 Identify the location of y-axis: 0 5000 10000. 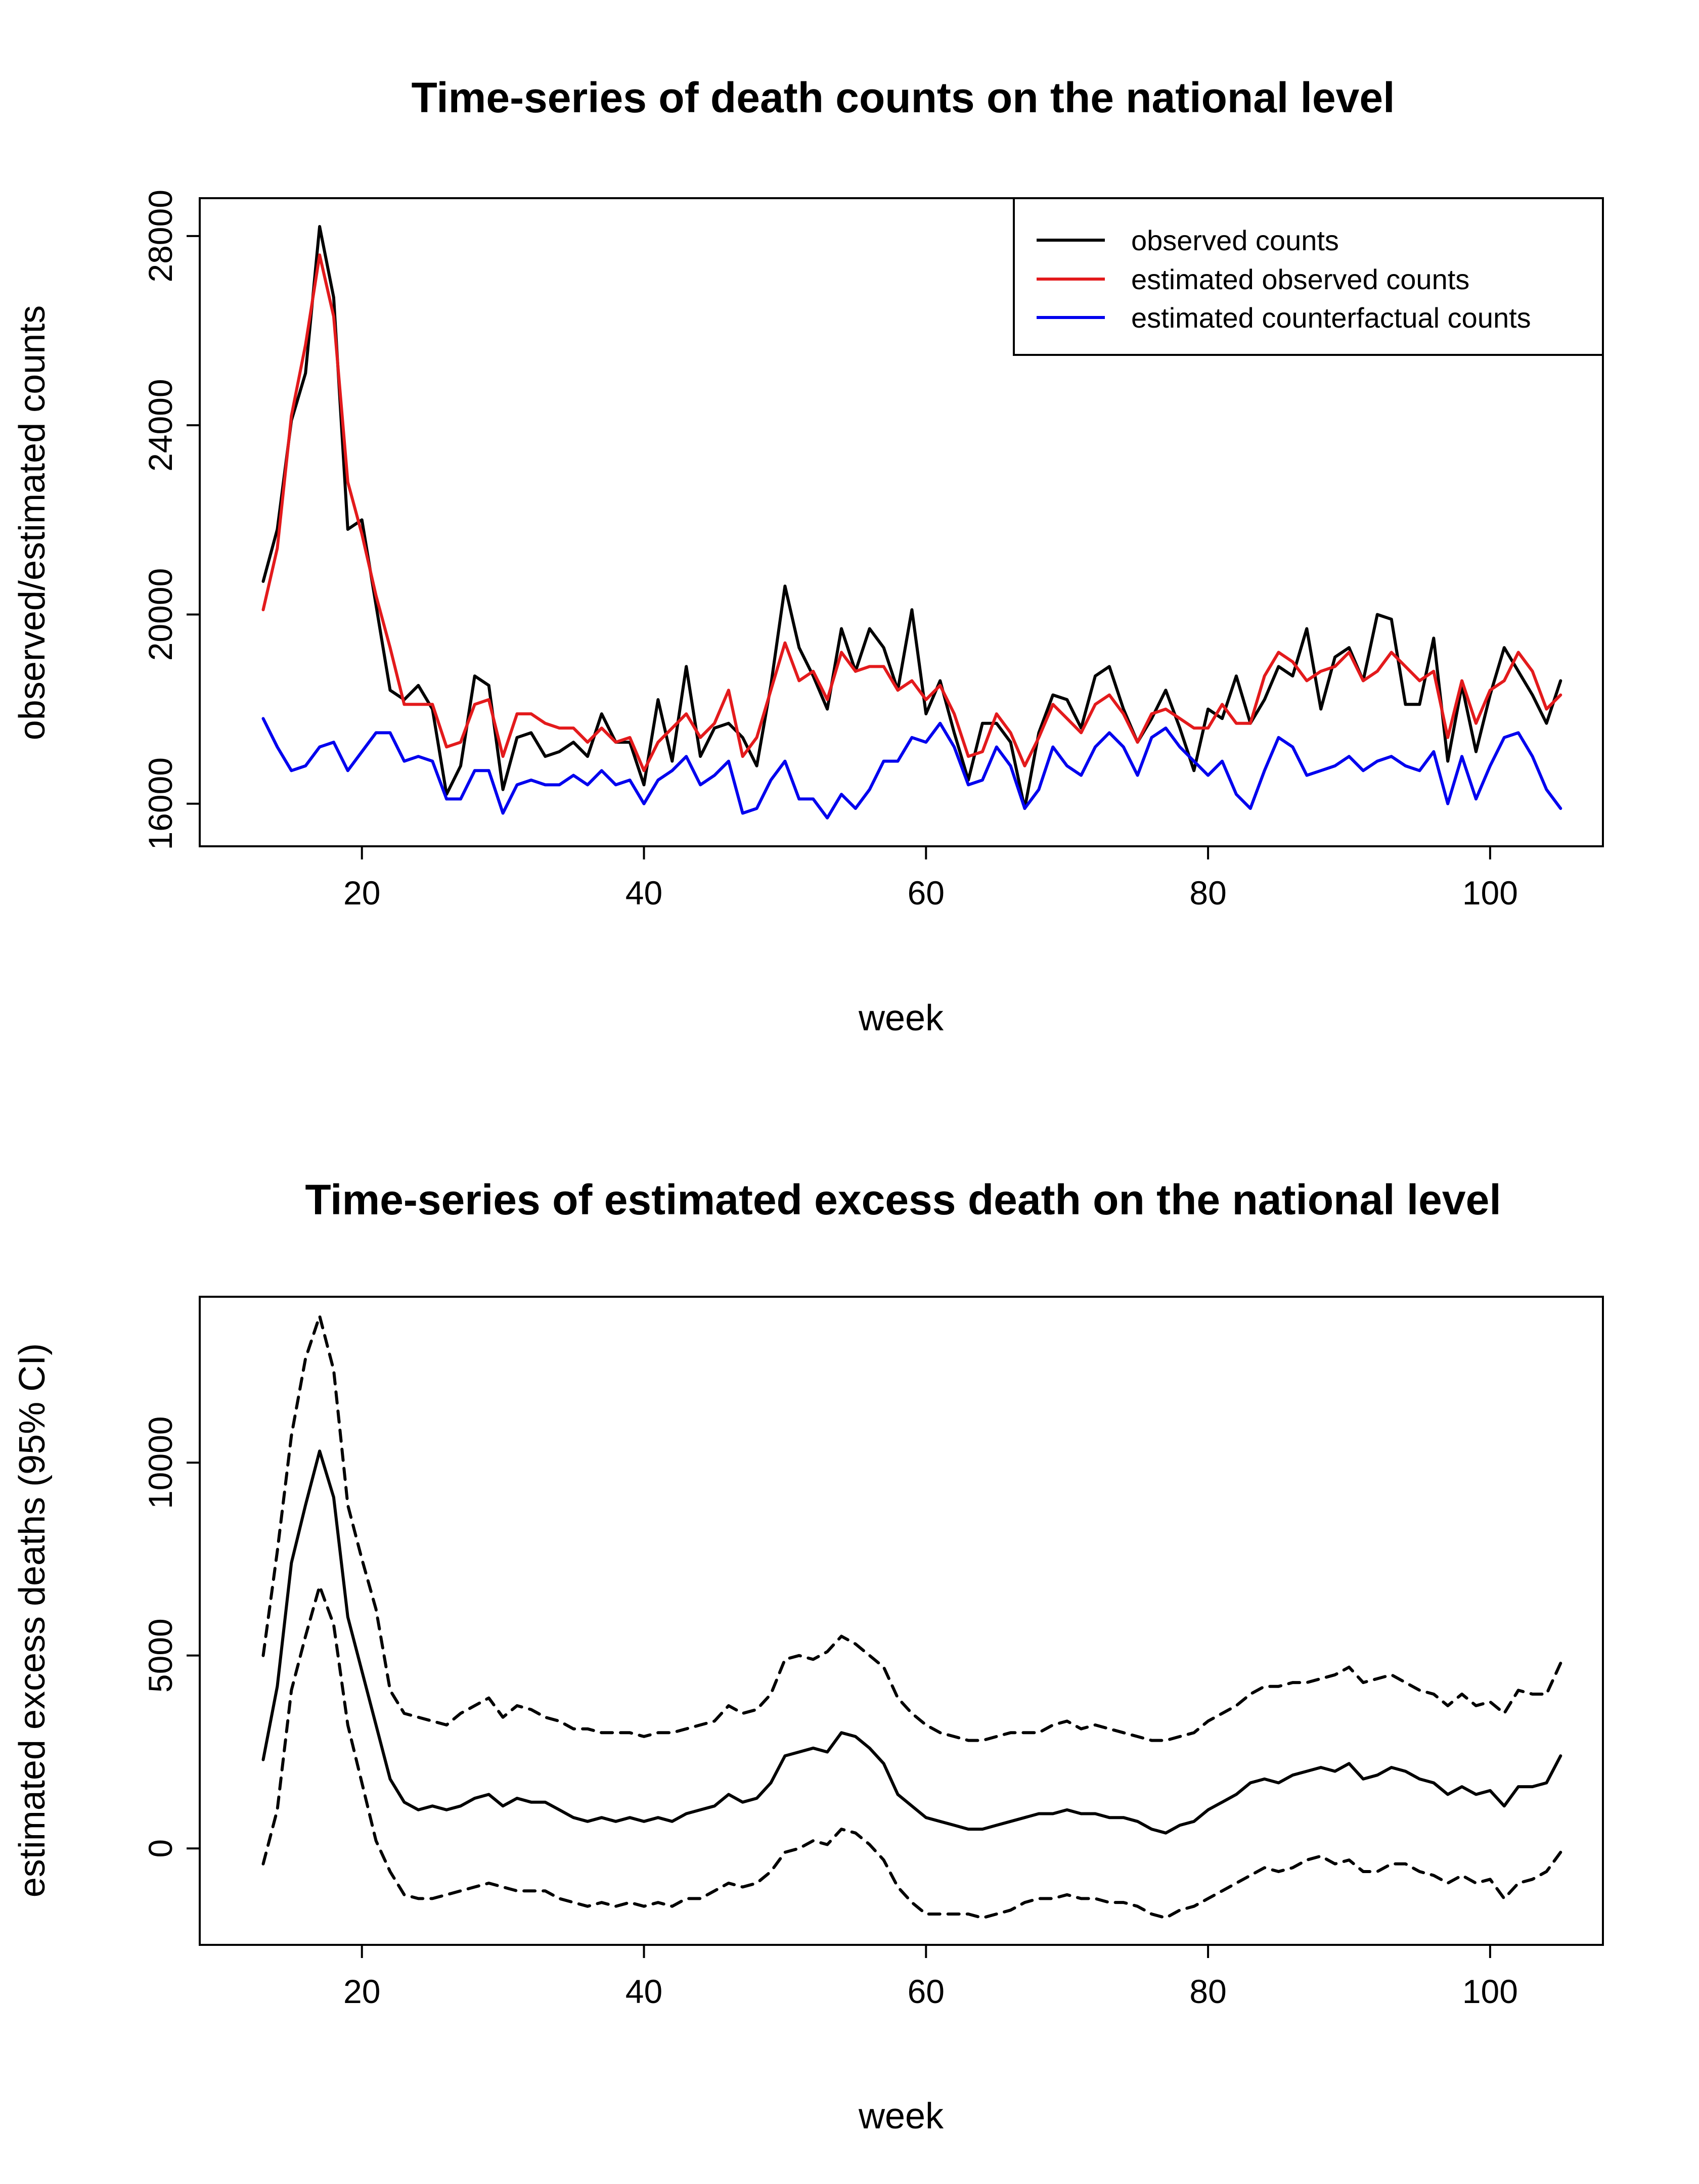
(171, 1637).